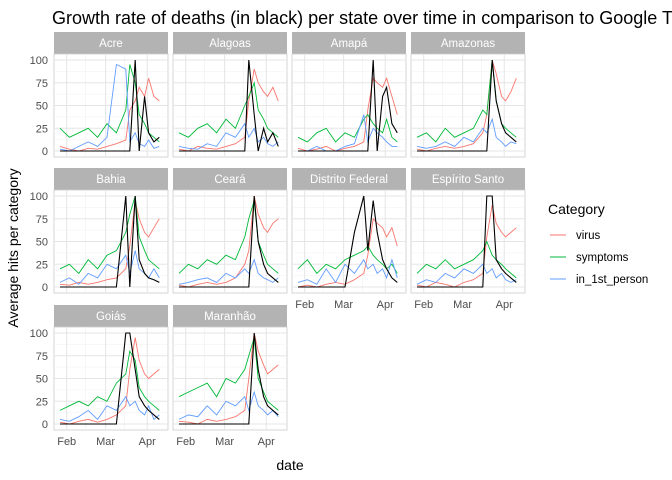 This screenshot has width=672, height=480. I want to click on legend-label: virus, so click(588, 236).